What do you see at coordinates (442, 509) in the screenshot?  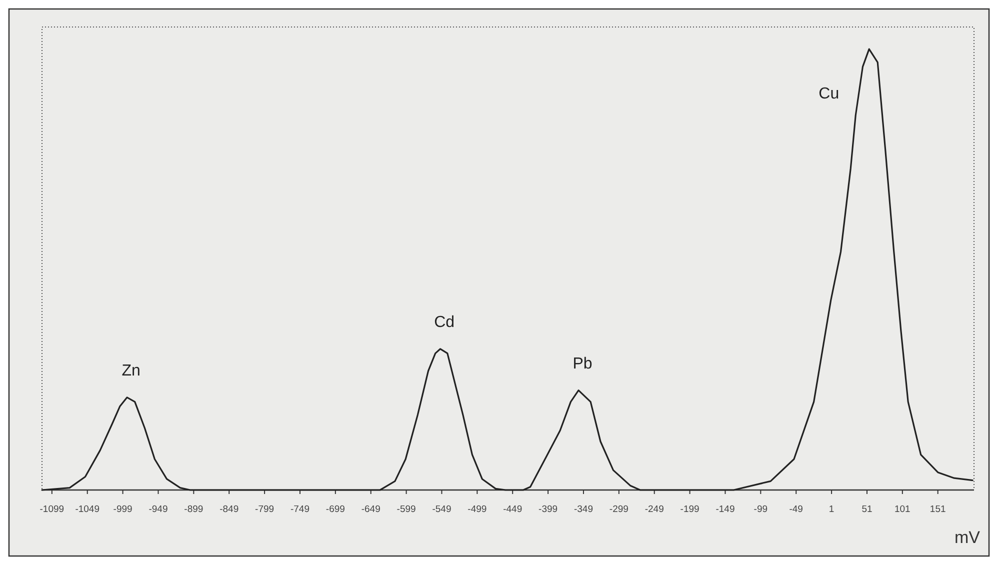 I see `x-tick-label: -549` at bounding box center [442, 509].